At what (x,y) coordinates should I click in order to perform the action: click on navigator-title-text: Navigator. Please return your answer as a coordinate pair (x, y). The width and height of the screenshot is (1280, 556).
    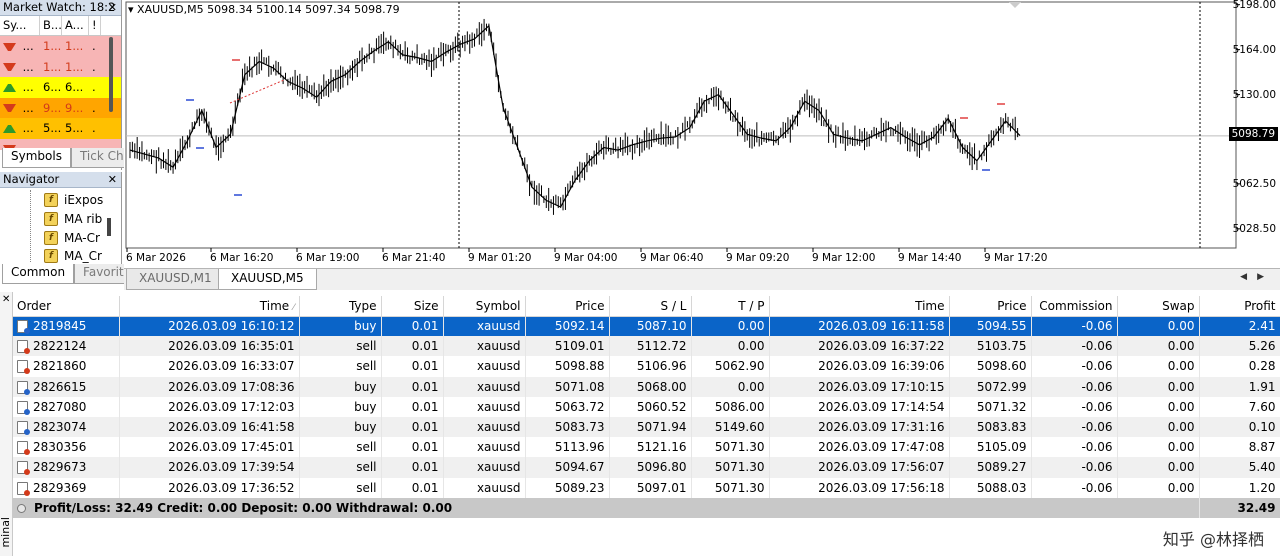
    Looking at the image, I should click on (31, 179).